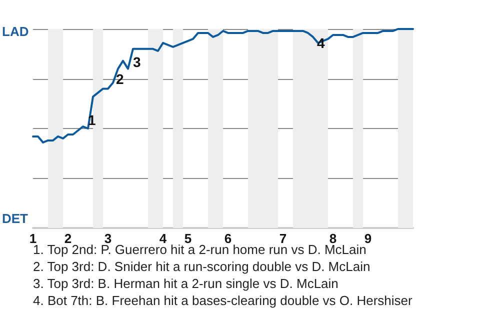 The image size is (480, 320). What do you see at coordinates (185, 283) in the screenshot?
I see `text: 3. Top 3rd: B. Herman hit a 2-run single vs D. McLain` at bounding box center [185, 283].